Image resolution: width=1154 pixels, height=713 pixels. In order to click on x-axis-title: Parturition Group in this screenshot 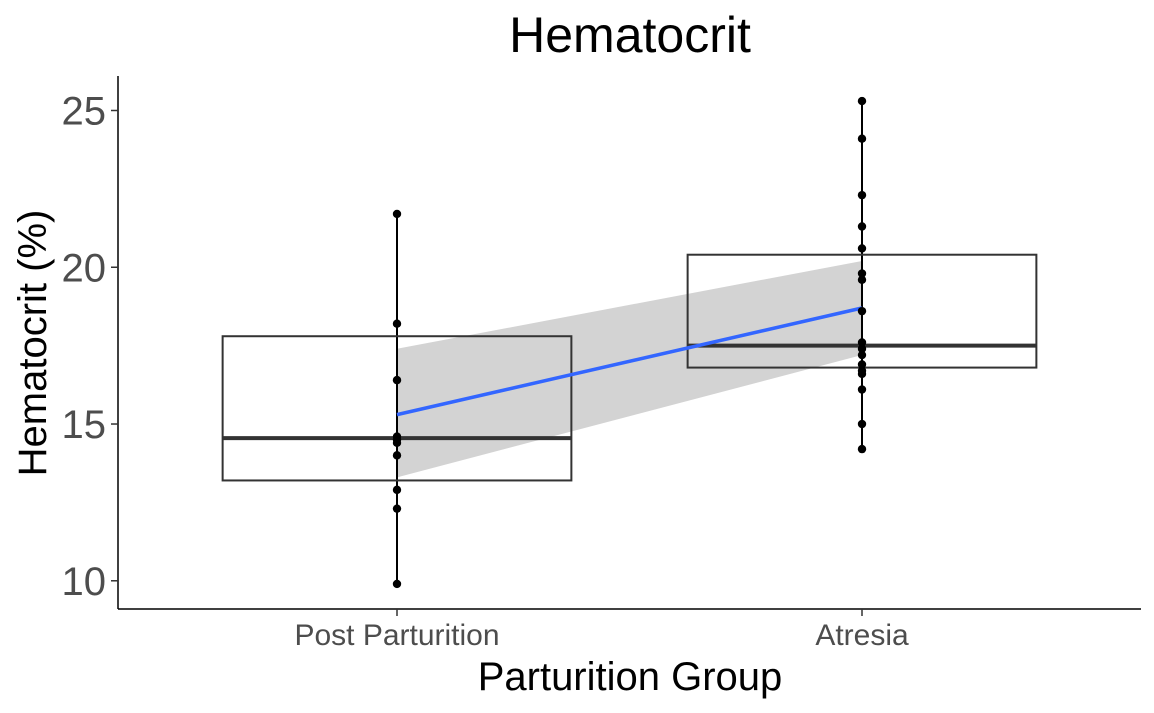, I will do `click(630, 677)`.